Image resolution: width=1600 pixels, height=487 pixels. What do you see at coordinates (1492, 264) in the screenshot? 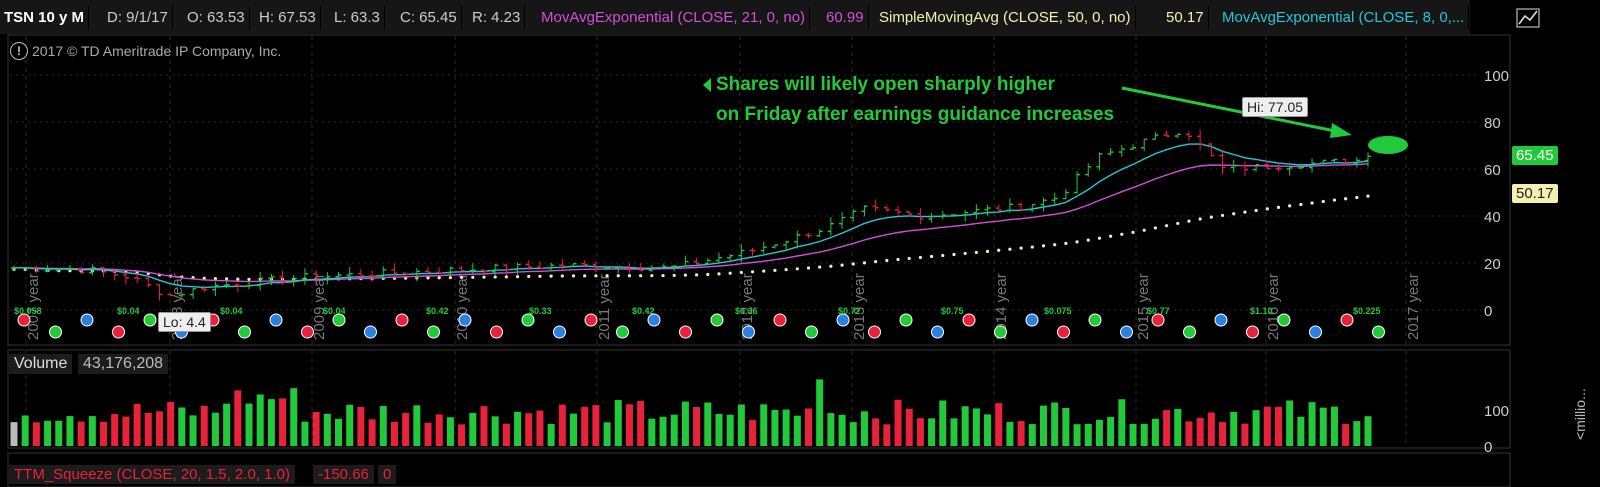
I see `y-tick-label: 20` at bounding box center [1492, 264].